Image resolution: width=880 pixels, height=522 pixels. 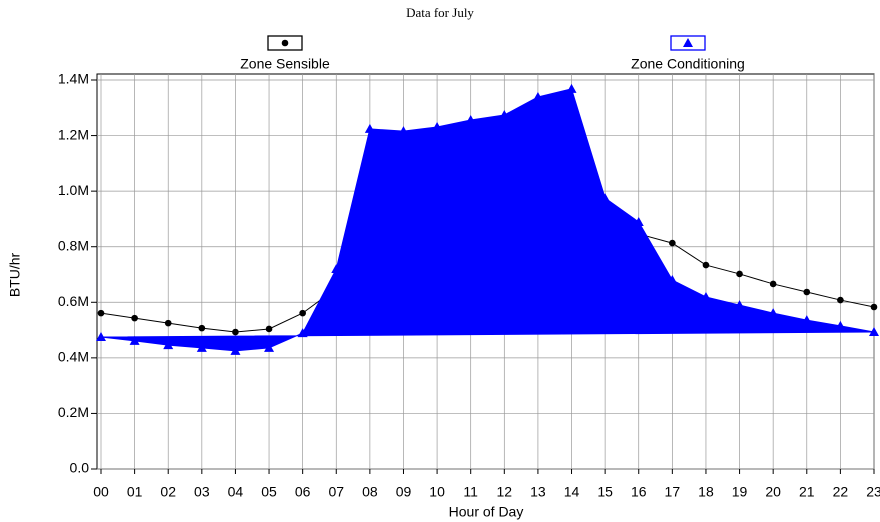 What do you see at coordinates (486, 512) in the screenshot?
I see `x-axis-label: Hour of Day` at bounding box center [486, 512].